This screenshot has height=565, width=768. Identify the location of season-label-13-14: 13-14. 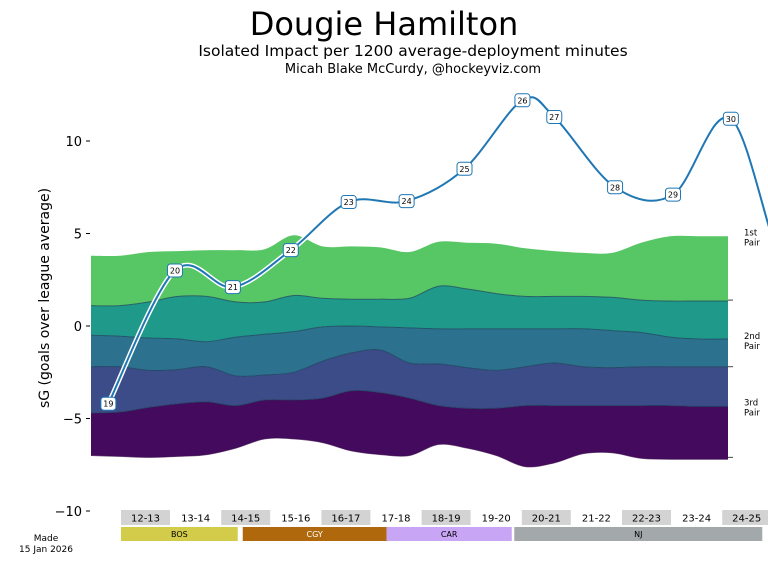
(195, 519).